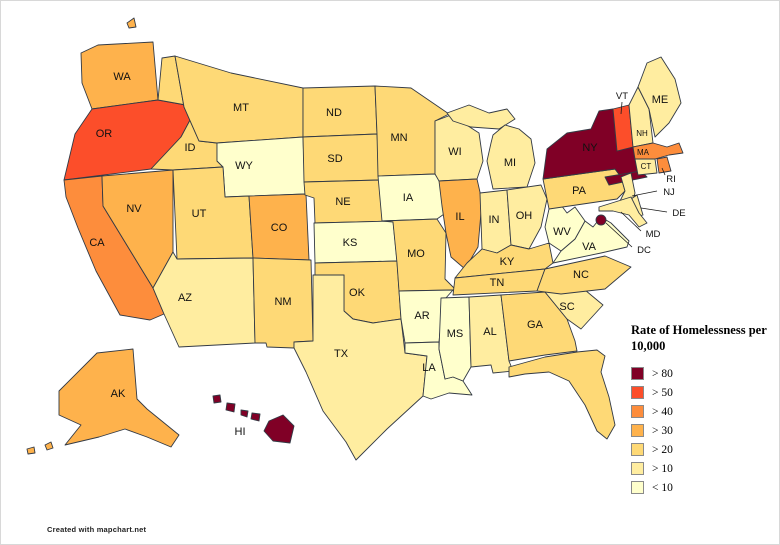 Image resolution: width=780 pixels, height=545 pixels. Describe the element at coordinates (504, 260) in the screenshot. I see `state-ky` at that location.